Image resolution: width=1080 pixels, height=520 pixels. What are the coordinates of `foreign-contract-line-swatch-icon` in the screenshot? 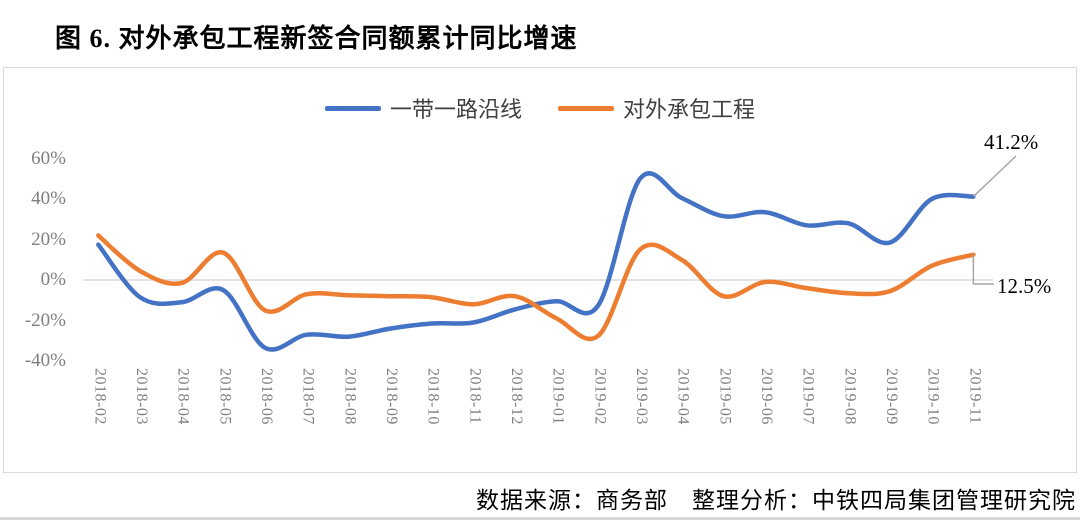 It's located at (586, 108).